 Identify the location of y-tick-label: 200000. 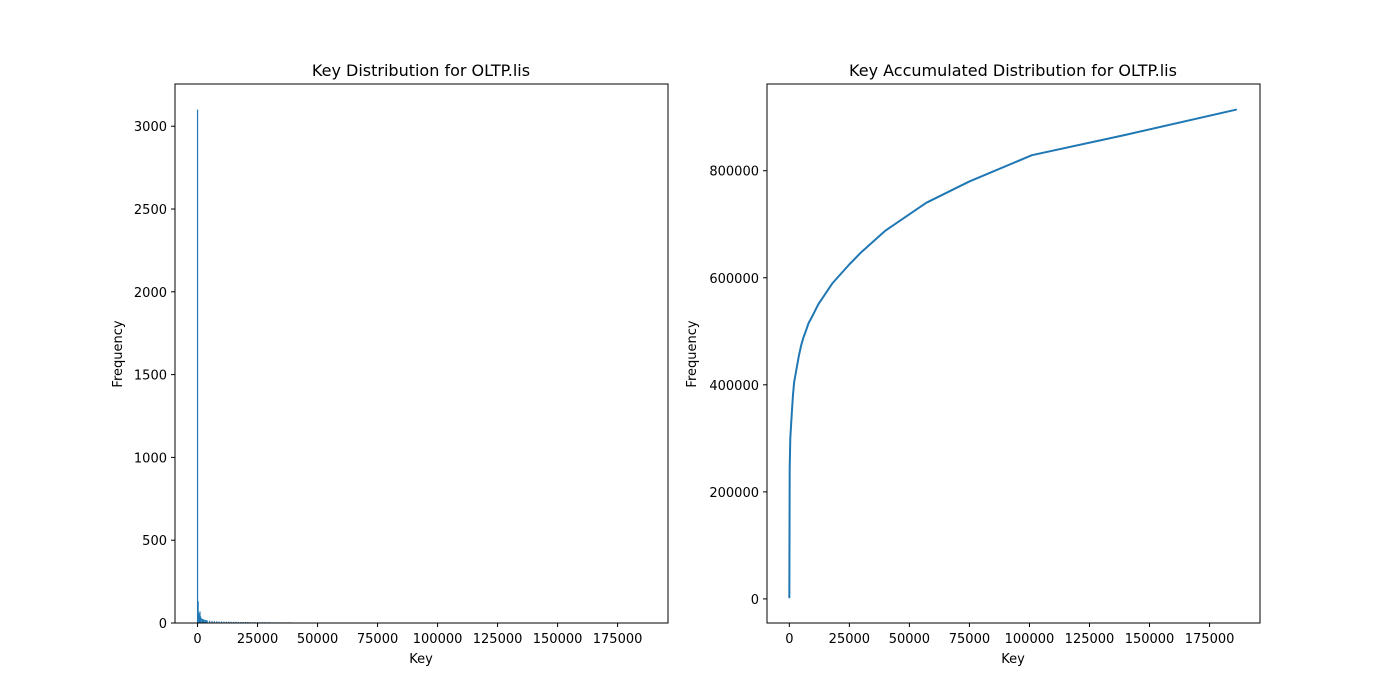
(734, 493).